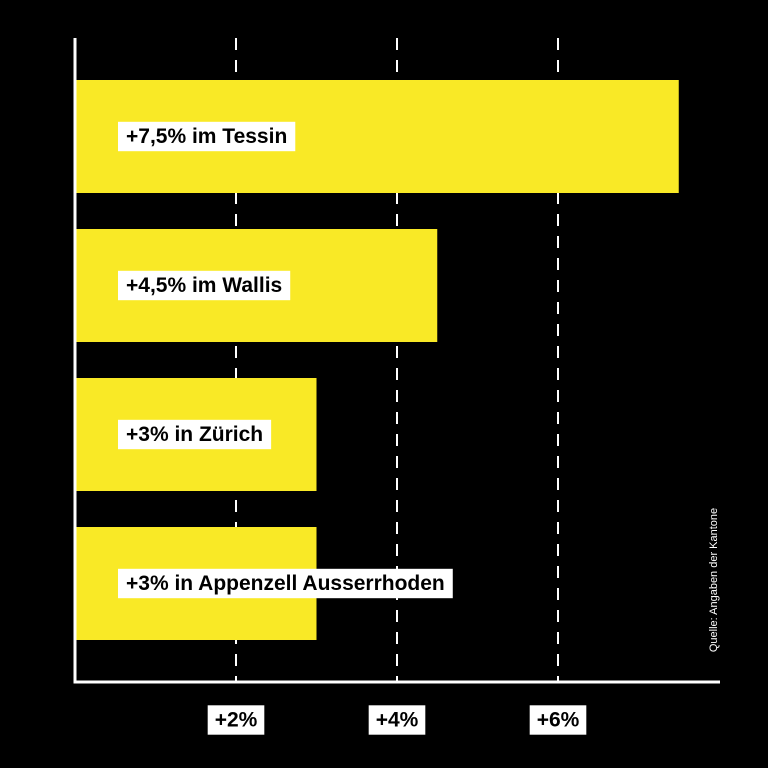 The height and width of the screenshot is (768, 768). I want to click on tick-label-2: +6%, so click(558, 720).